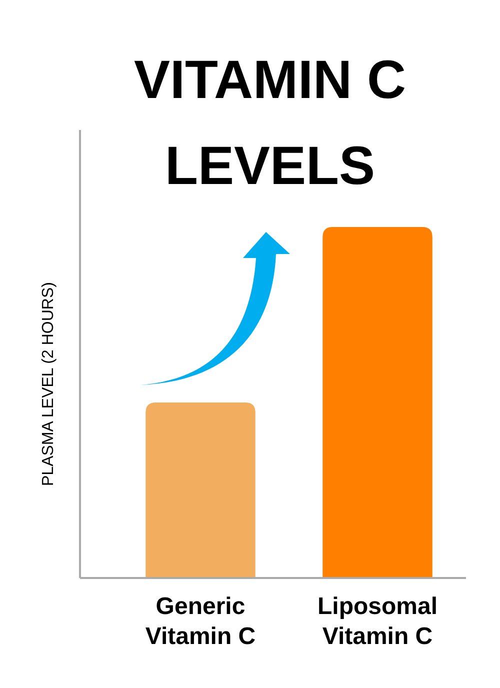  I want to click on y-axis-title: PLASMA LEVEL (2 HOURS), so click(48, 384).